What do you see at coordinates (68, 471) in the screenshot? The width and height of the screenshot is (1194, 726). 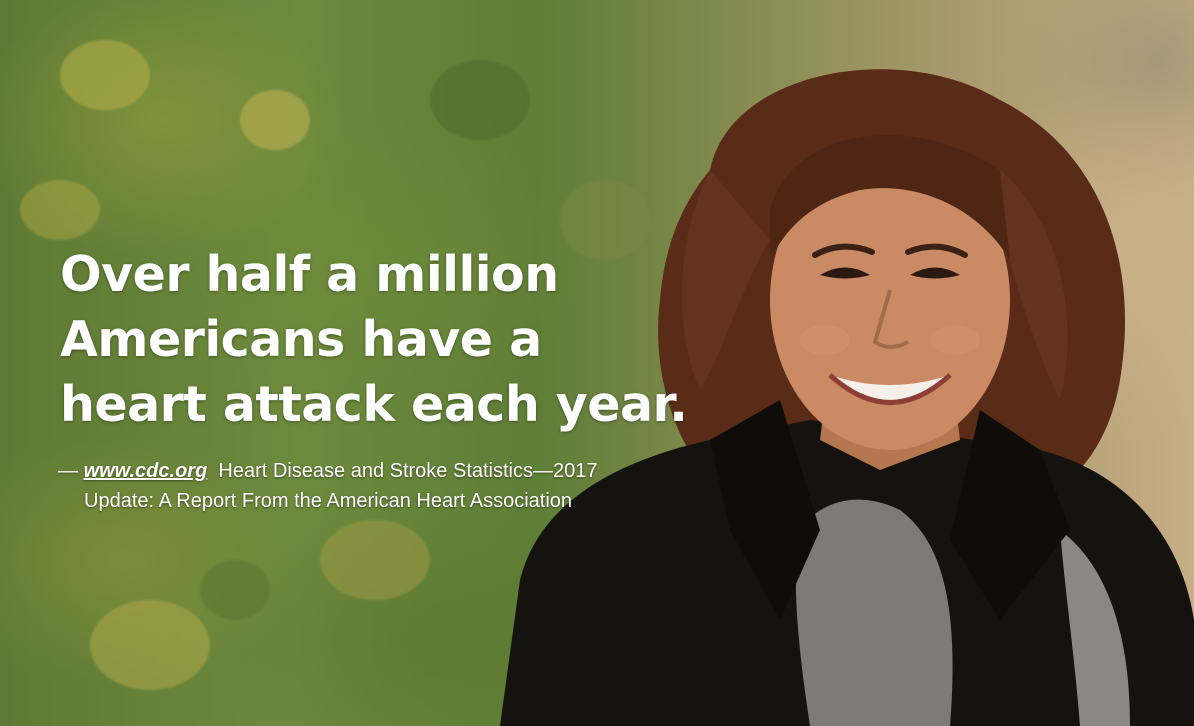 I see `citation-dash: —` at bounding box center [68, 471].